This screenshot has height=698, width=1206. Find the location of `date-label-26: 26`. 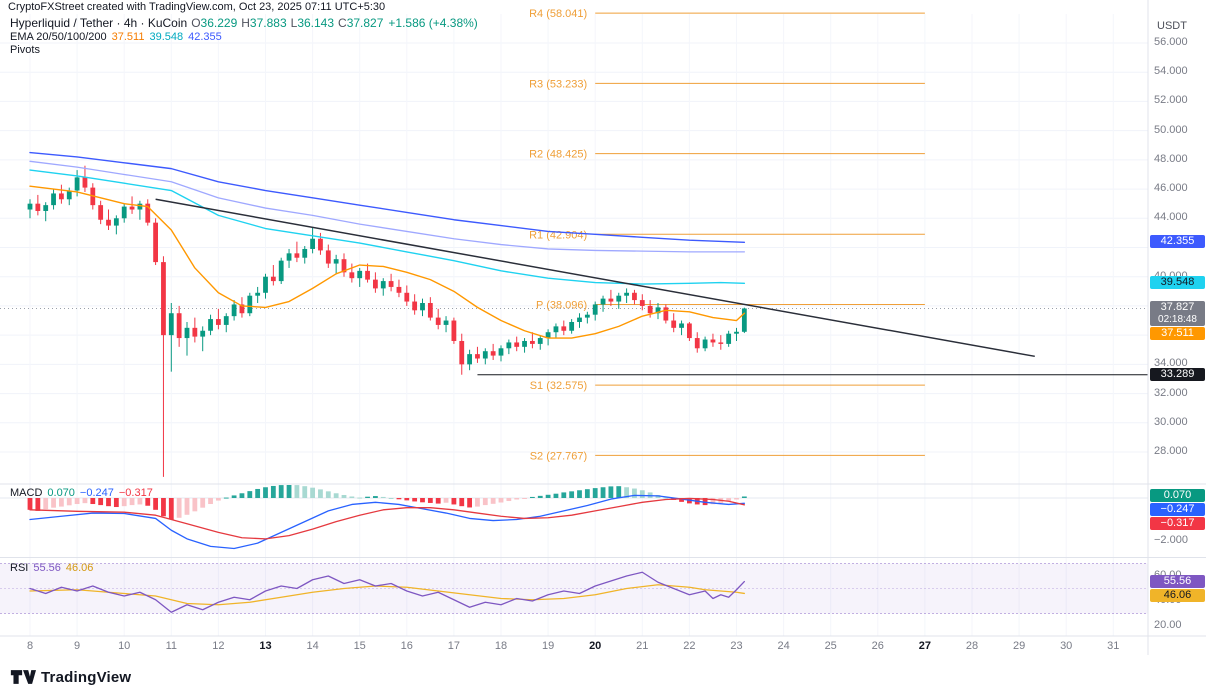

date-label-26: 26 is located at coordinates (877, 646).